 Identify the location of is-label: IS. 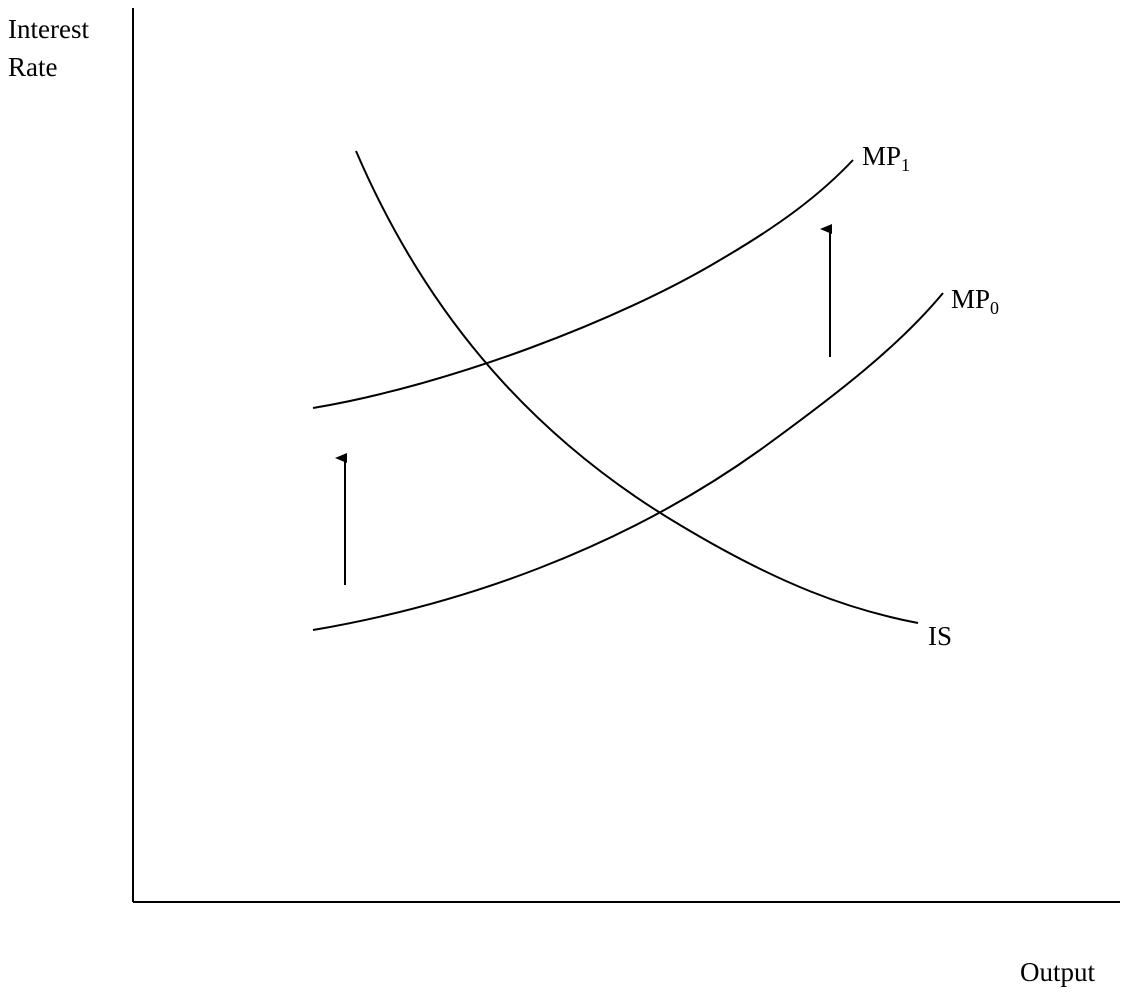
(940, 636).